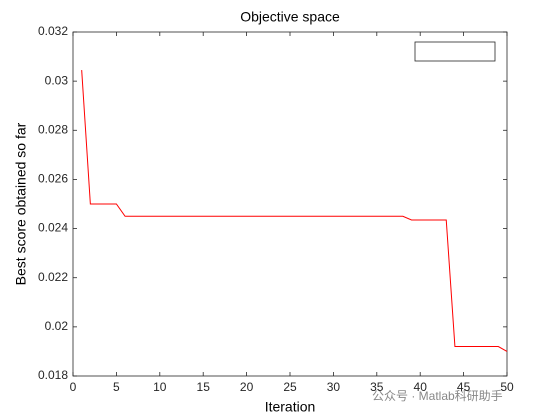 Image resolution: width=560 pixels, height=420 pixels. I want to click on y-axis-label: Best score obtained so far, so click(21, 203).